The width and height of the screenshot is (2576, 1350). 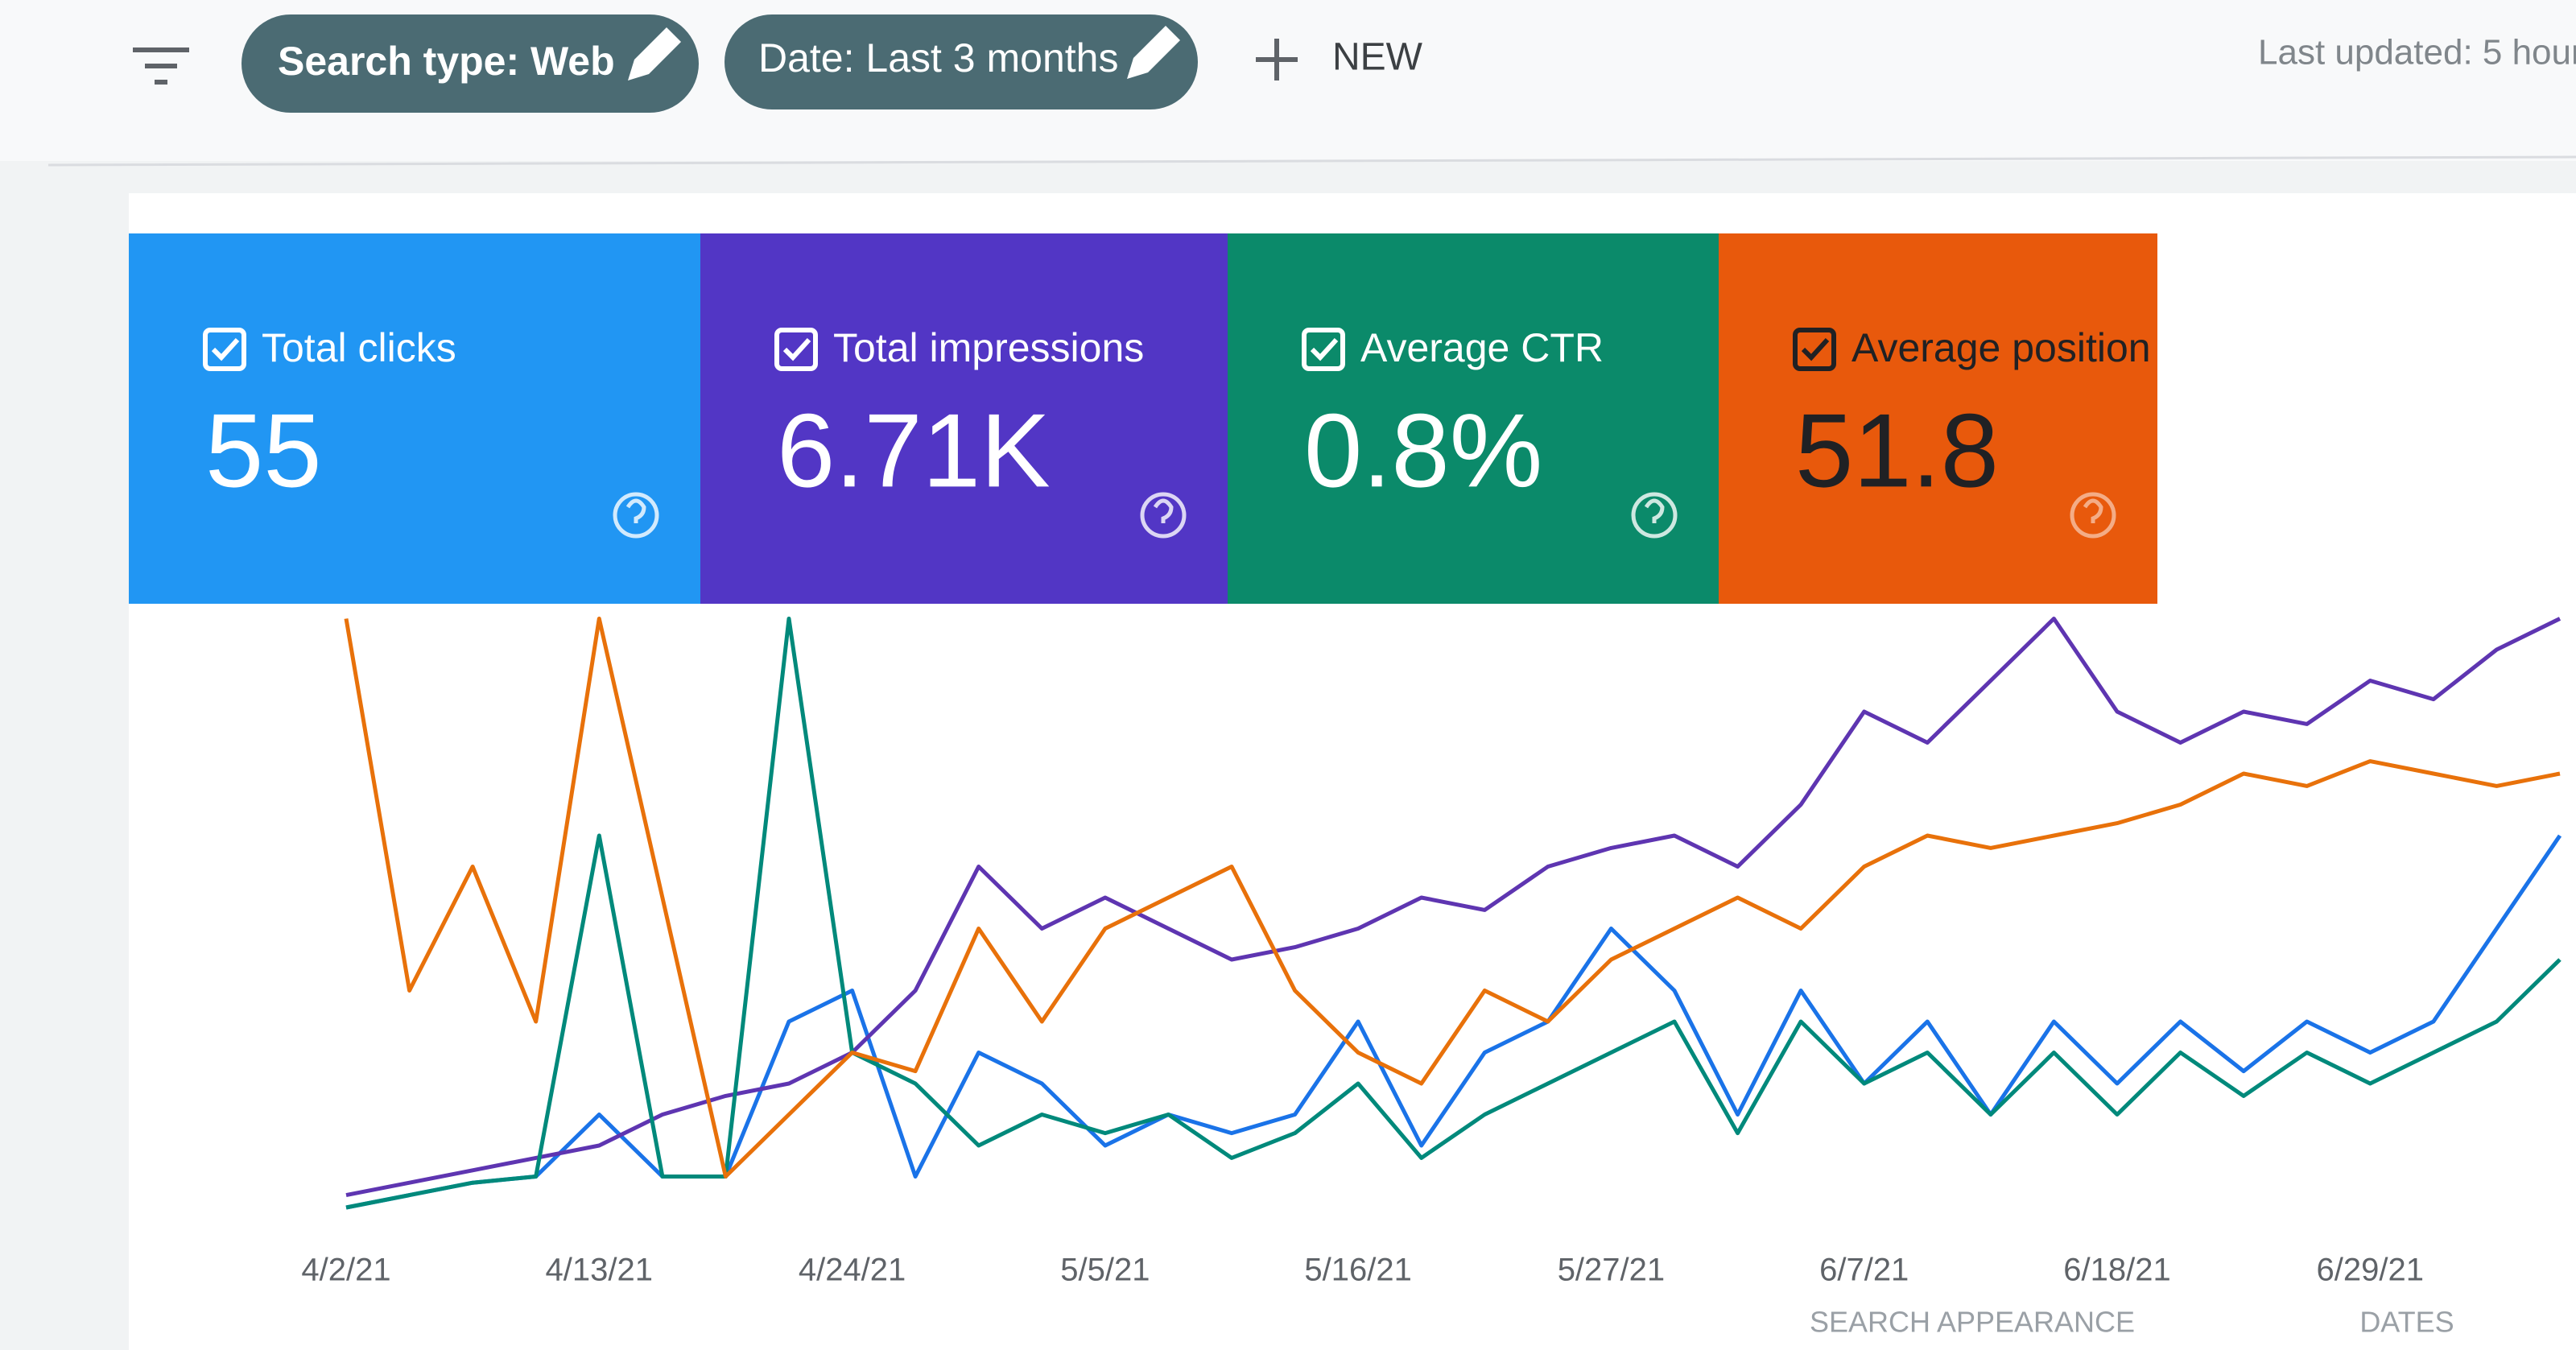 I want to click on filter-icon, so click(x=161, y=66).